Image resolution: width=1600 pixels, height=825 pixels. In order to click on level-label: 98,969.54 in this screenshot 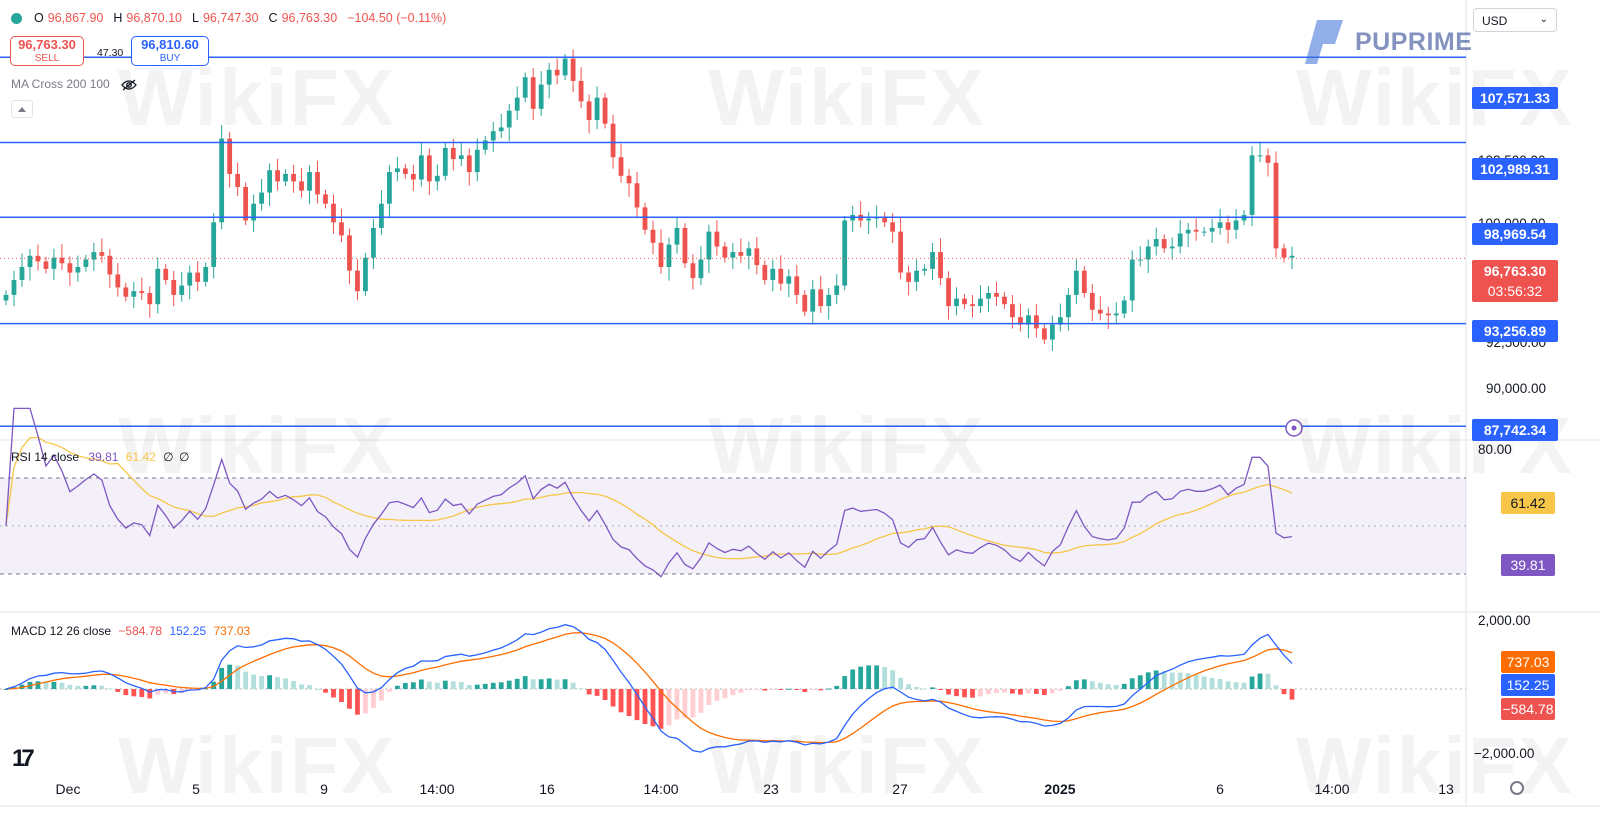, I will do `click(1515, 234)`.